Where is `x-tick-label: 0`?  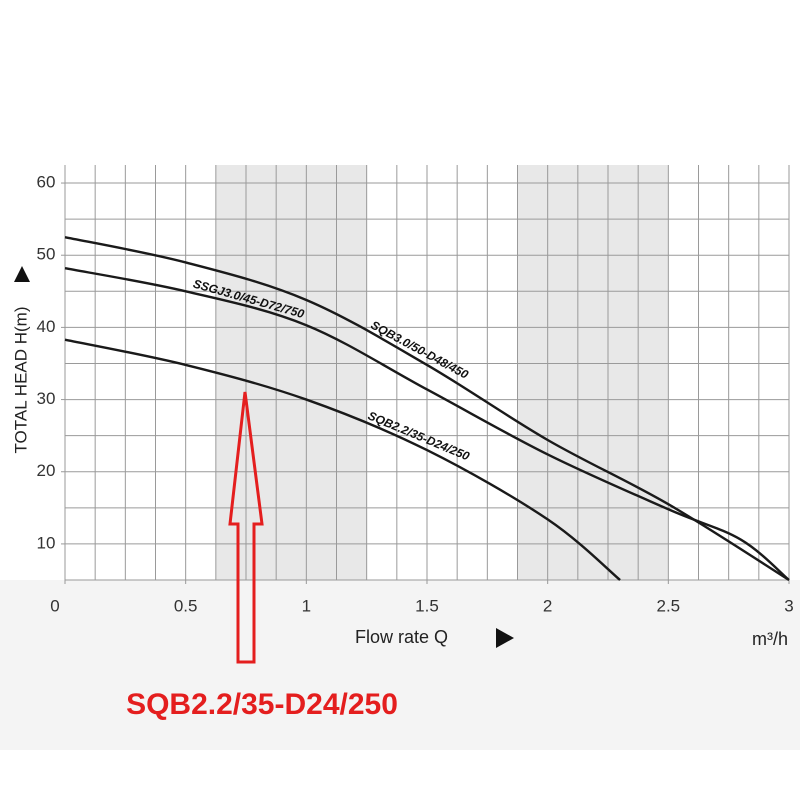
x-tick-label: 0 is located at coordinates (54, 605).